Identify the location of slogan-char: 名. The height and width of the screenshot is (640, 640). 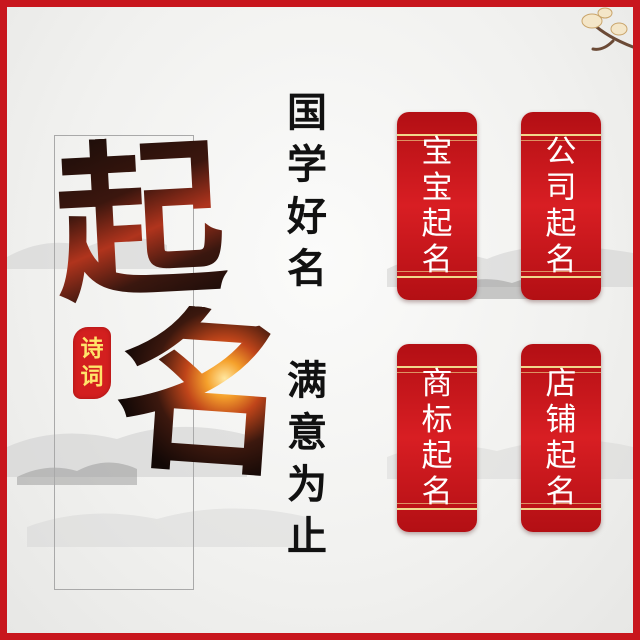
(307, 269).